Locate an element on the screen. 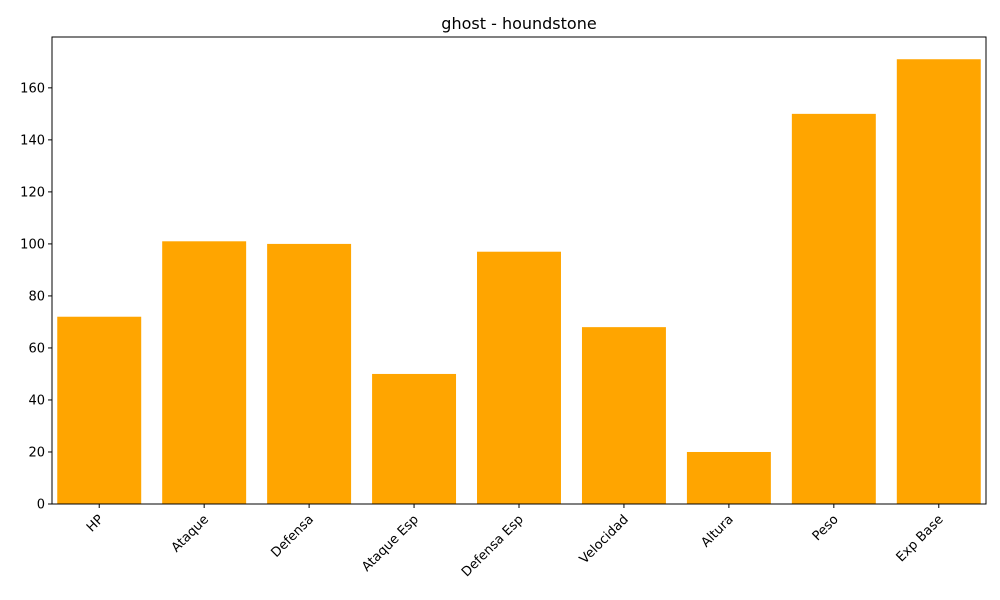 This screenshot has width=1000, height=600. bar-exp-base is located at coordinates (938, 282).